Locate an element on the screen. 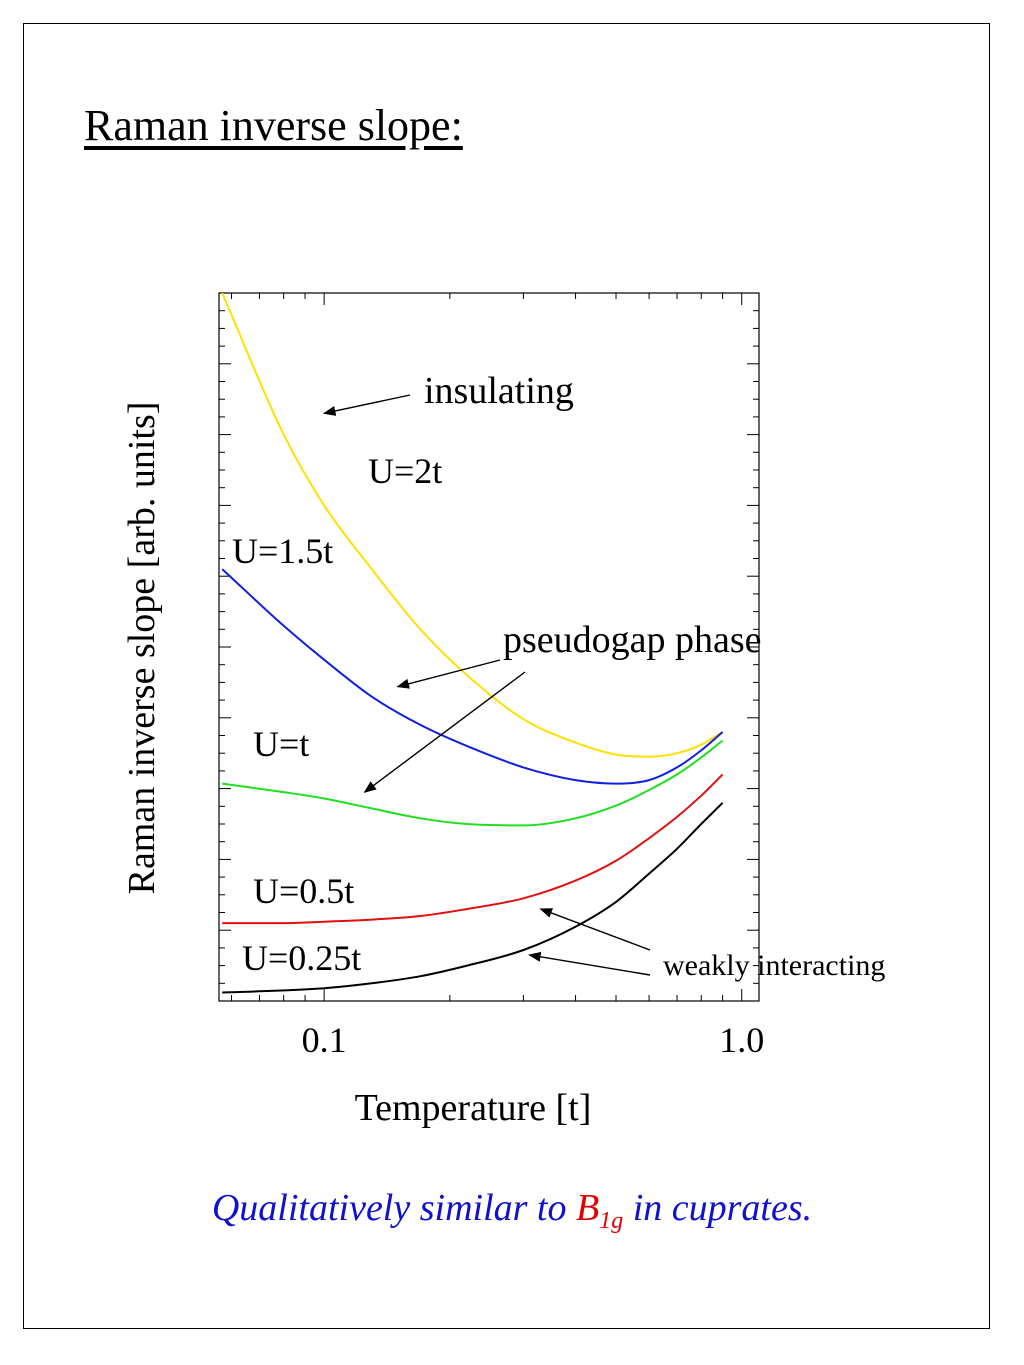 The height and width of the screenshot is (1365, 1024). caption-highlight: B1g is located at coordinates (599, 1210).